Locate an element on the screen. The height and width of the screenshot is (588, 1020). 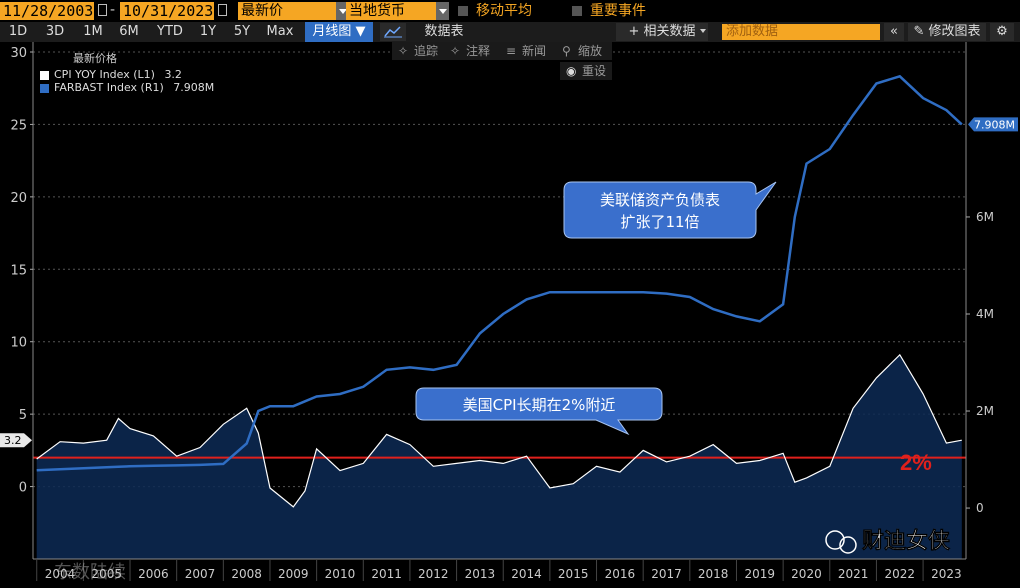
period-1d: 1D is located at coordinates (18, 31).